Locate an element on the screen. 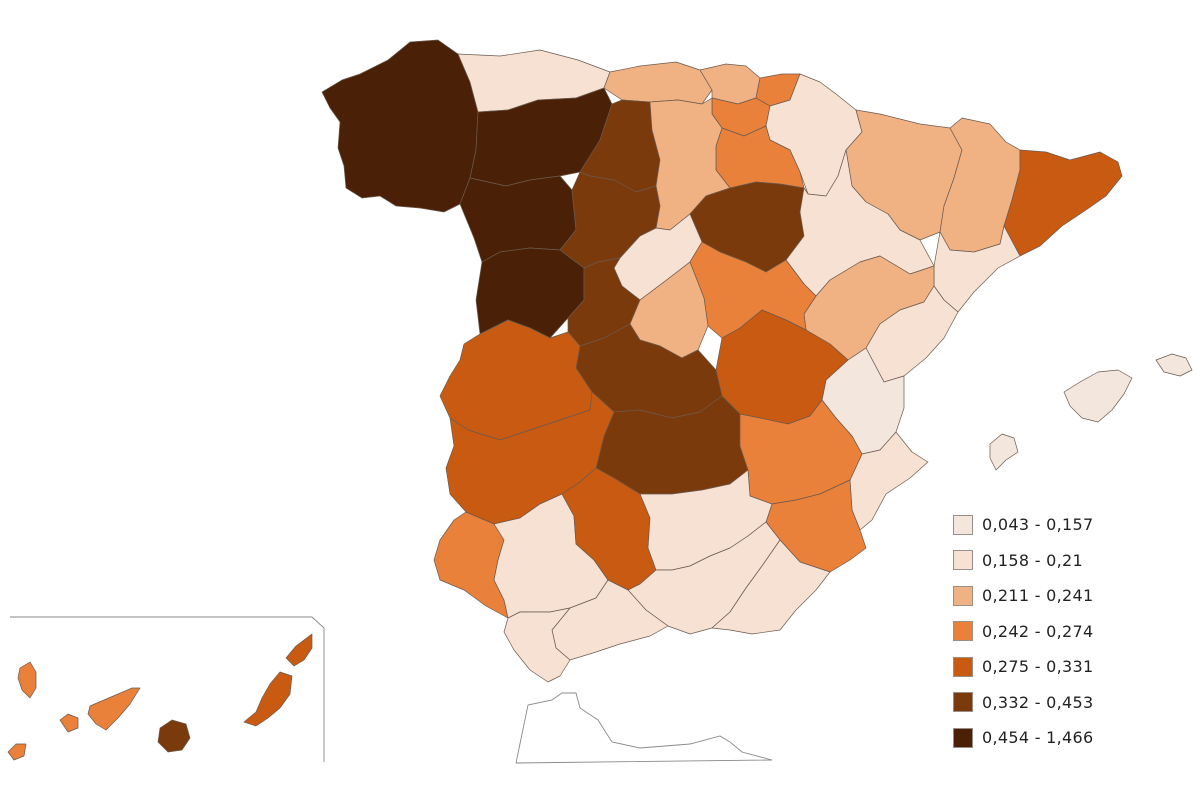  legend-item: 0,454 - 1,466 is located at coordinates (1053, 738).